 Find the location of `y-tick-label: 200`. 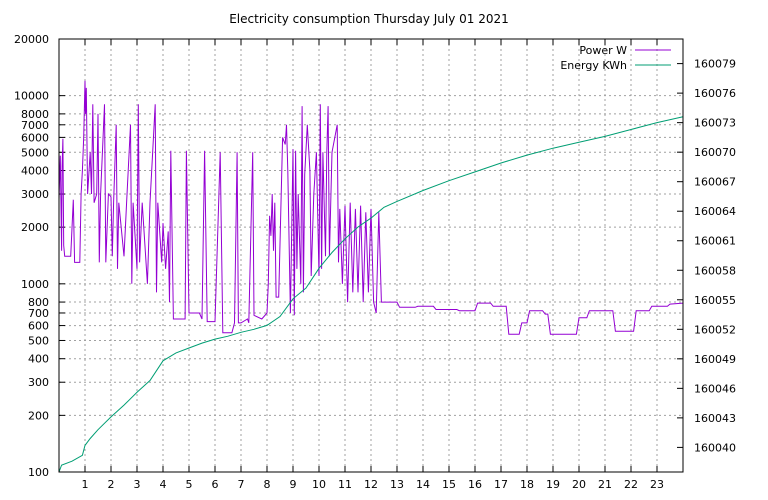

y-tick-label: 200 is located at coordinates (38, 415).